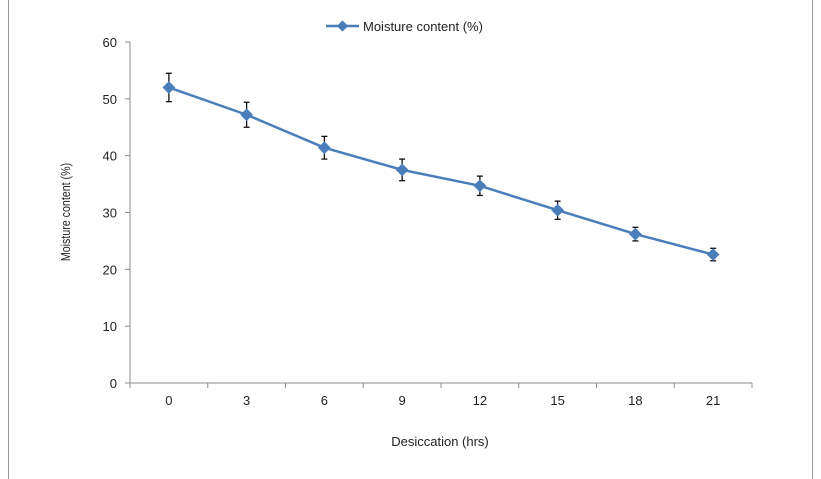 The width and height of the screenshot is (821, 479). I want to click on x-tick-label: 3, so click(246, 400).